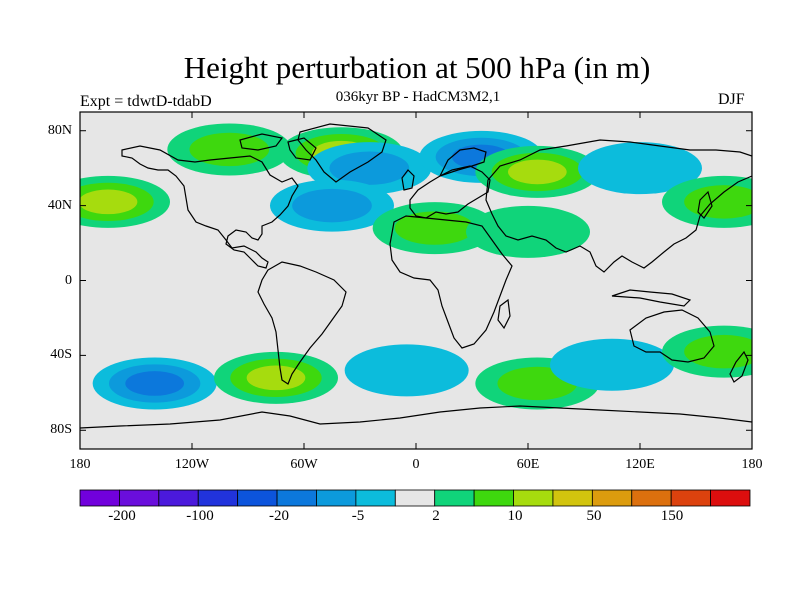  What do you see at coordinates (418, 97) in the screenshot?
I see `subtitle: 036kyr BP - HadCM3M2,1` at bounding box center [418, 97].